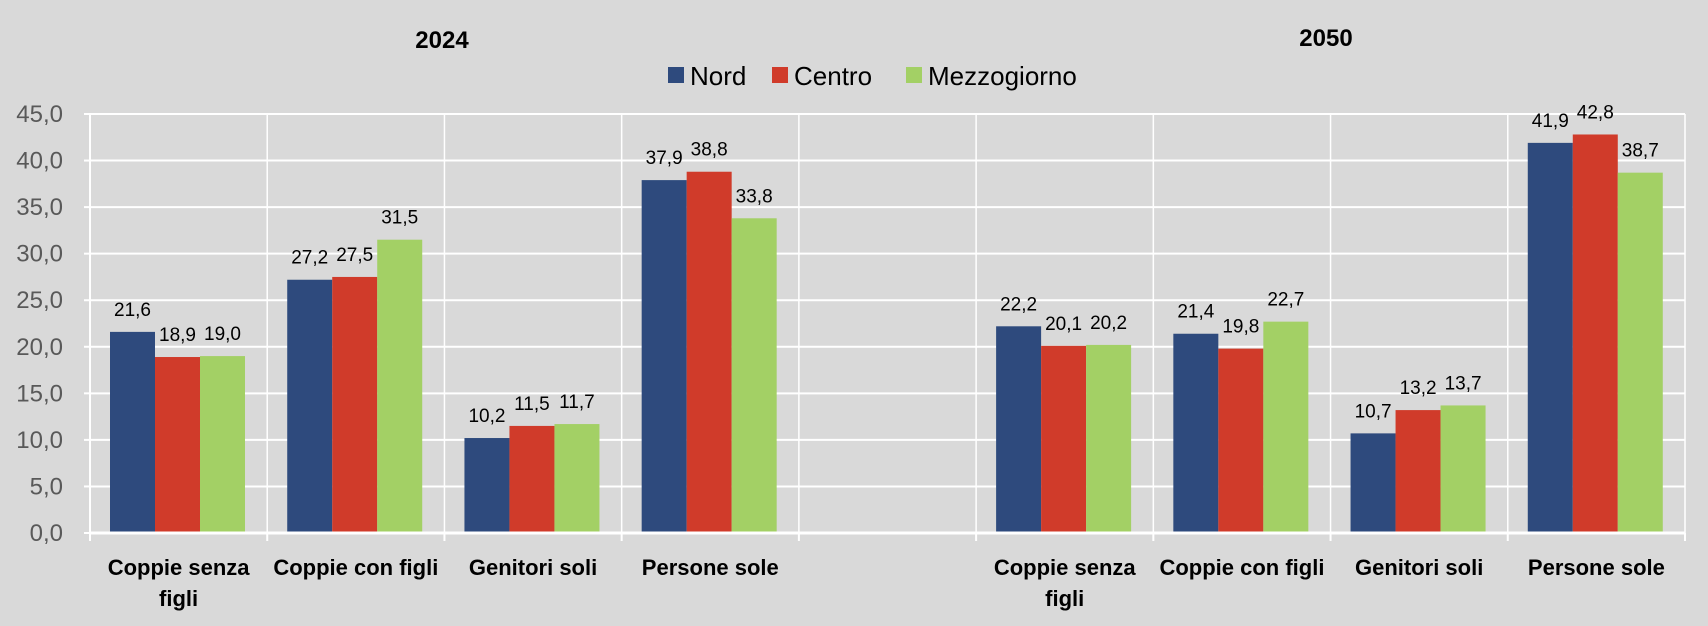  What do you see at coordinates (39, 254) in the screenshot?
I see `y-tick-label: 30,0` at bounding box center [39, 254].